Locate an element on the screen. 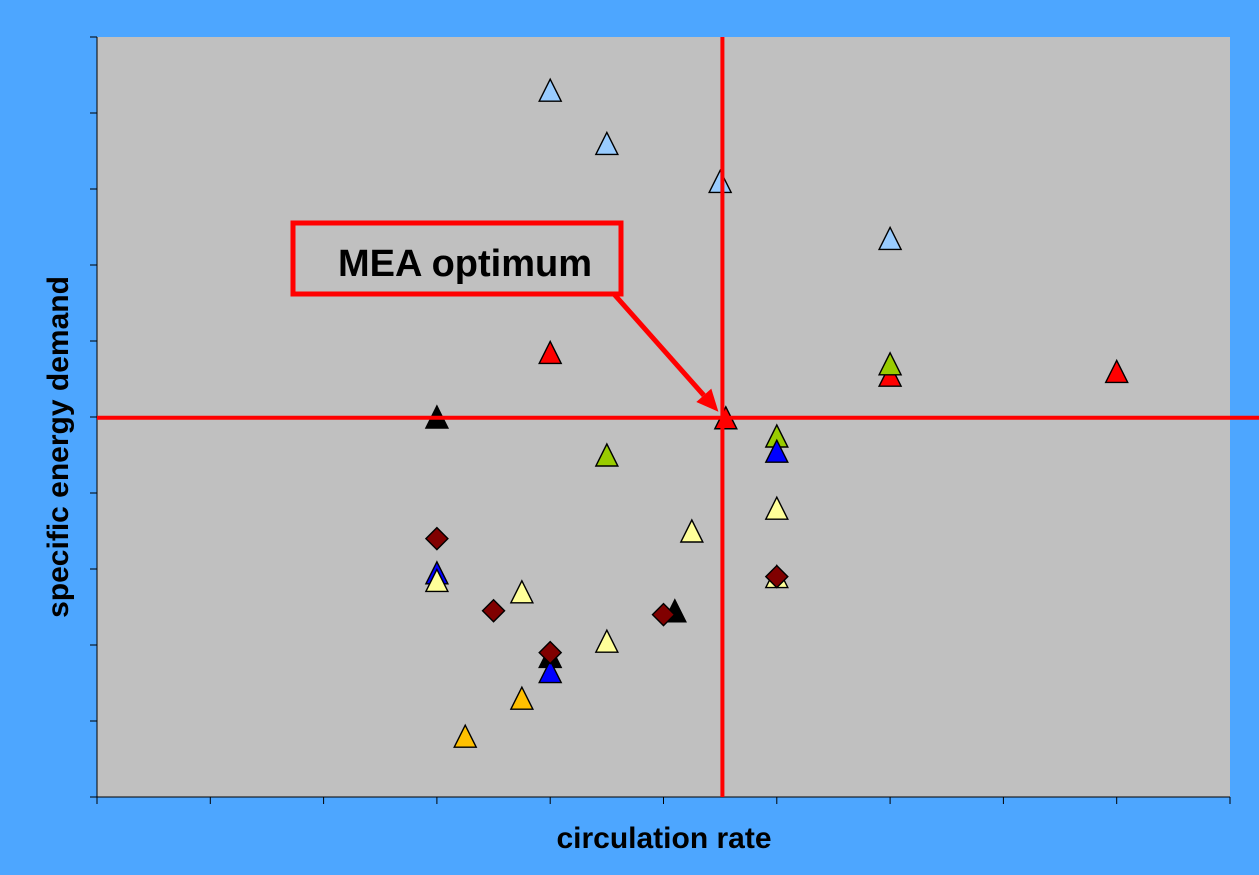 The height and width of the screenshot is (875, 1259). triangle-point-s5-p1 is located at coordinates (691, 530).